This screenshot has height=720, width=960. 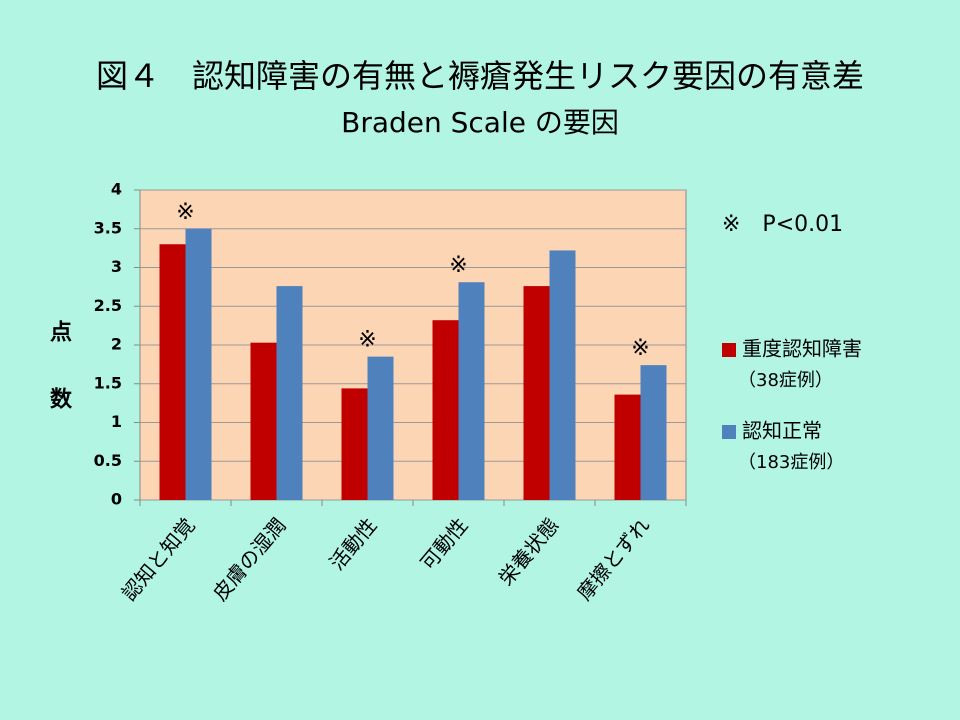 What do you see at coordinates (802, 349) in the screenshot?
I see `legend-label: 重度認知障害` at bounding box center [802, 349].